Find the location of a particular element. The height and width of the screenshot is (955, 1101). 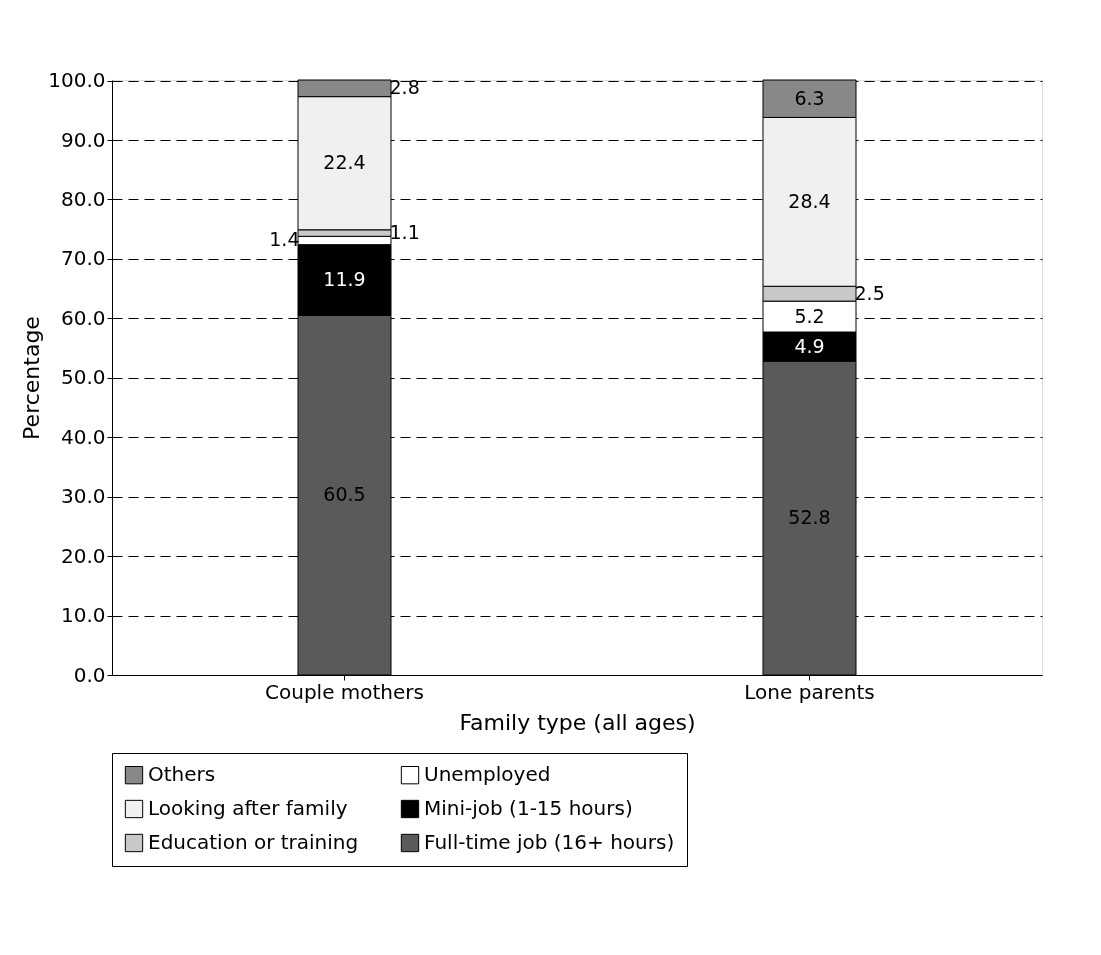

data-label: 1.1 is located at coordinates (404, 232).